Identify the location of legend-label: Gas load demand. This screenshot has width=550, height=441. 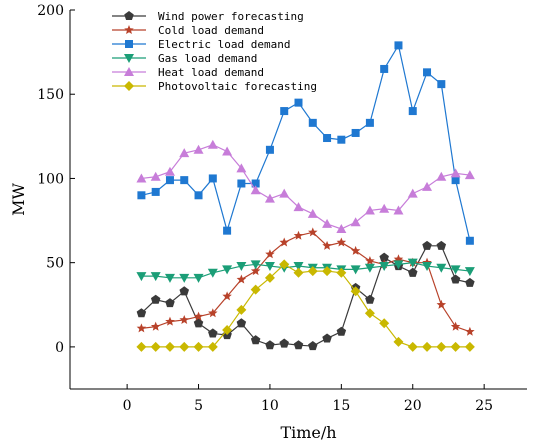
(207, 58).